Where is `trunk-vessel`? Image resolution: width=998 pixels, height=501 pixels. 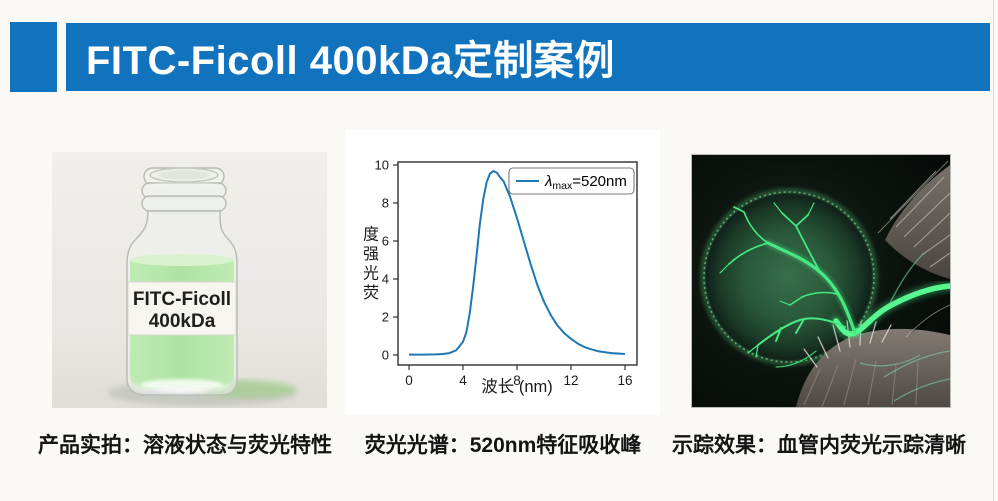
trunk-vessel is located at coordinates (891, 310).